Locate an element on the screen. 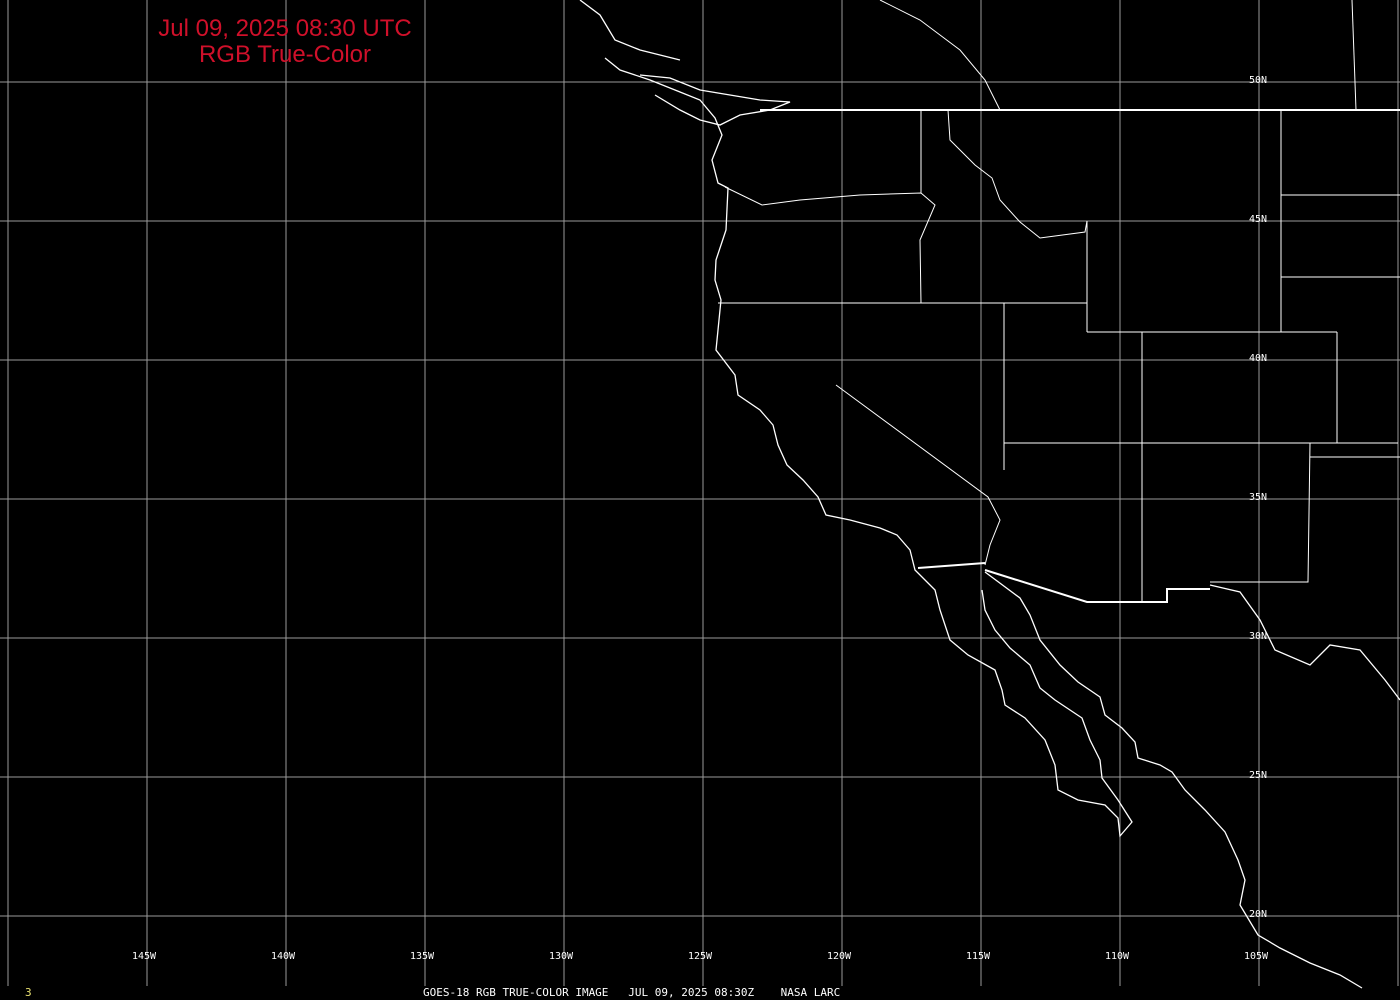 The image size is (1400, 1000). canada-coast is located at coordinates (630, 30).